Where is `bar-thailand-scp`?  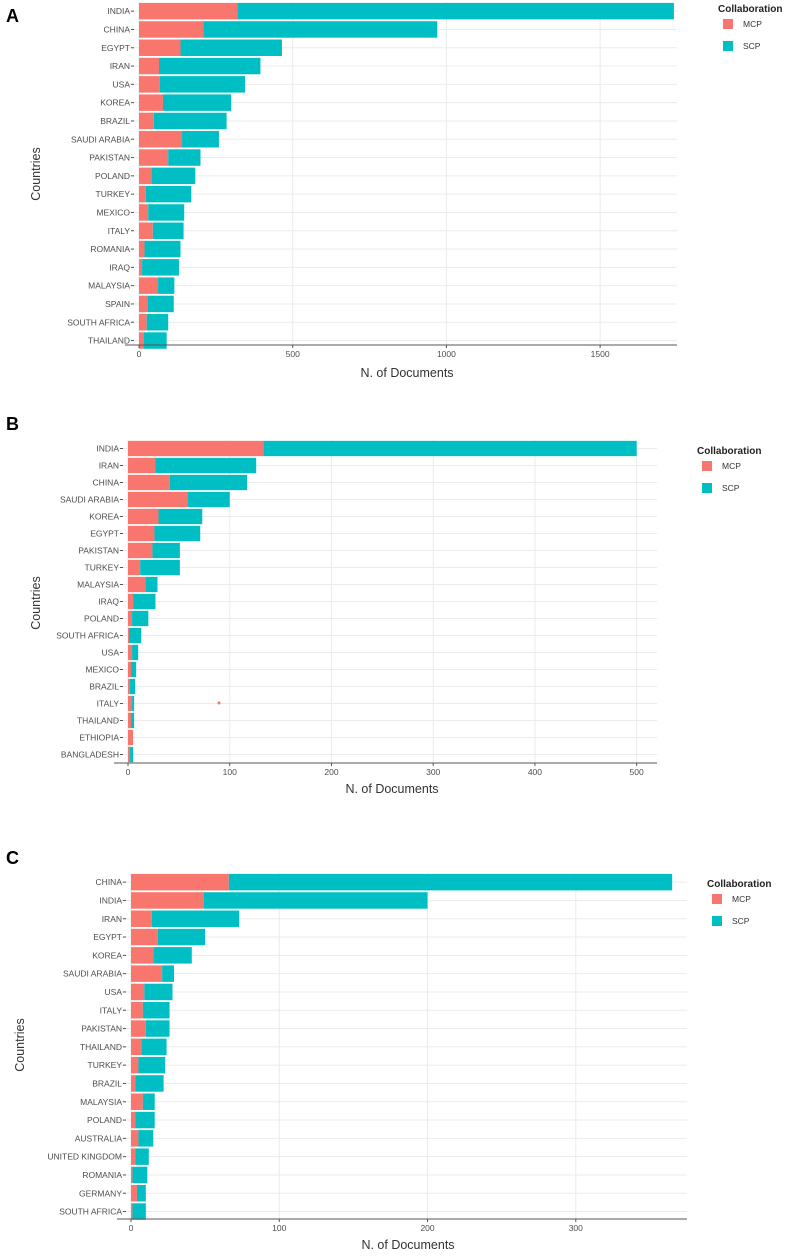
bar-thailand-scp is located at coordinates (154, 1047).